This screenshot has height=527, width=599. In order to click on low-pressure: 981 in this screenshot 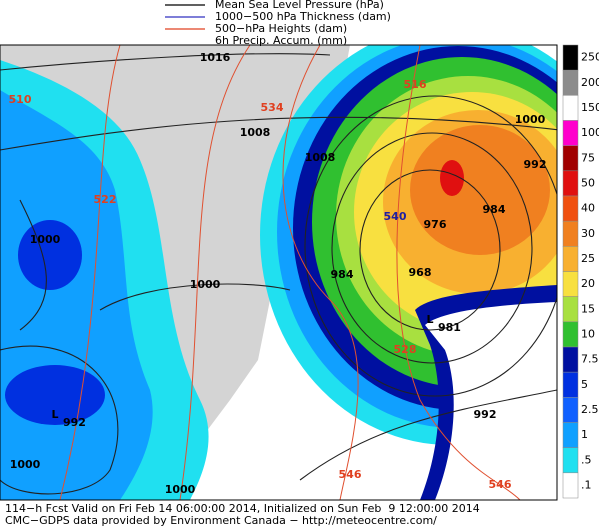, I will do `click(449, 327)`.